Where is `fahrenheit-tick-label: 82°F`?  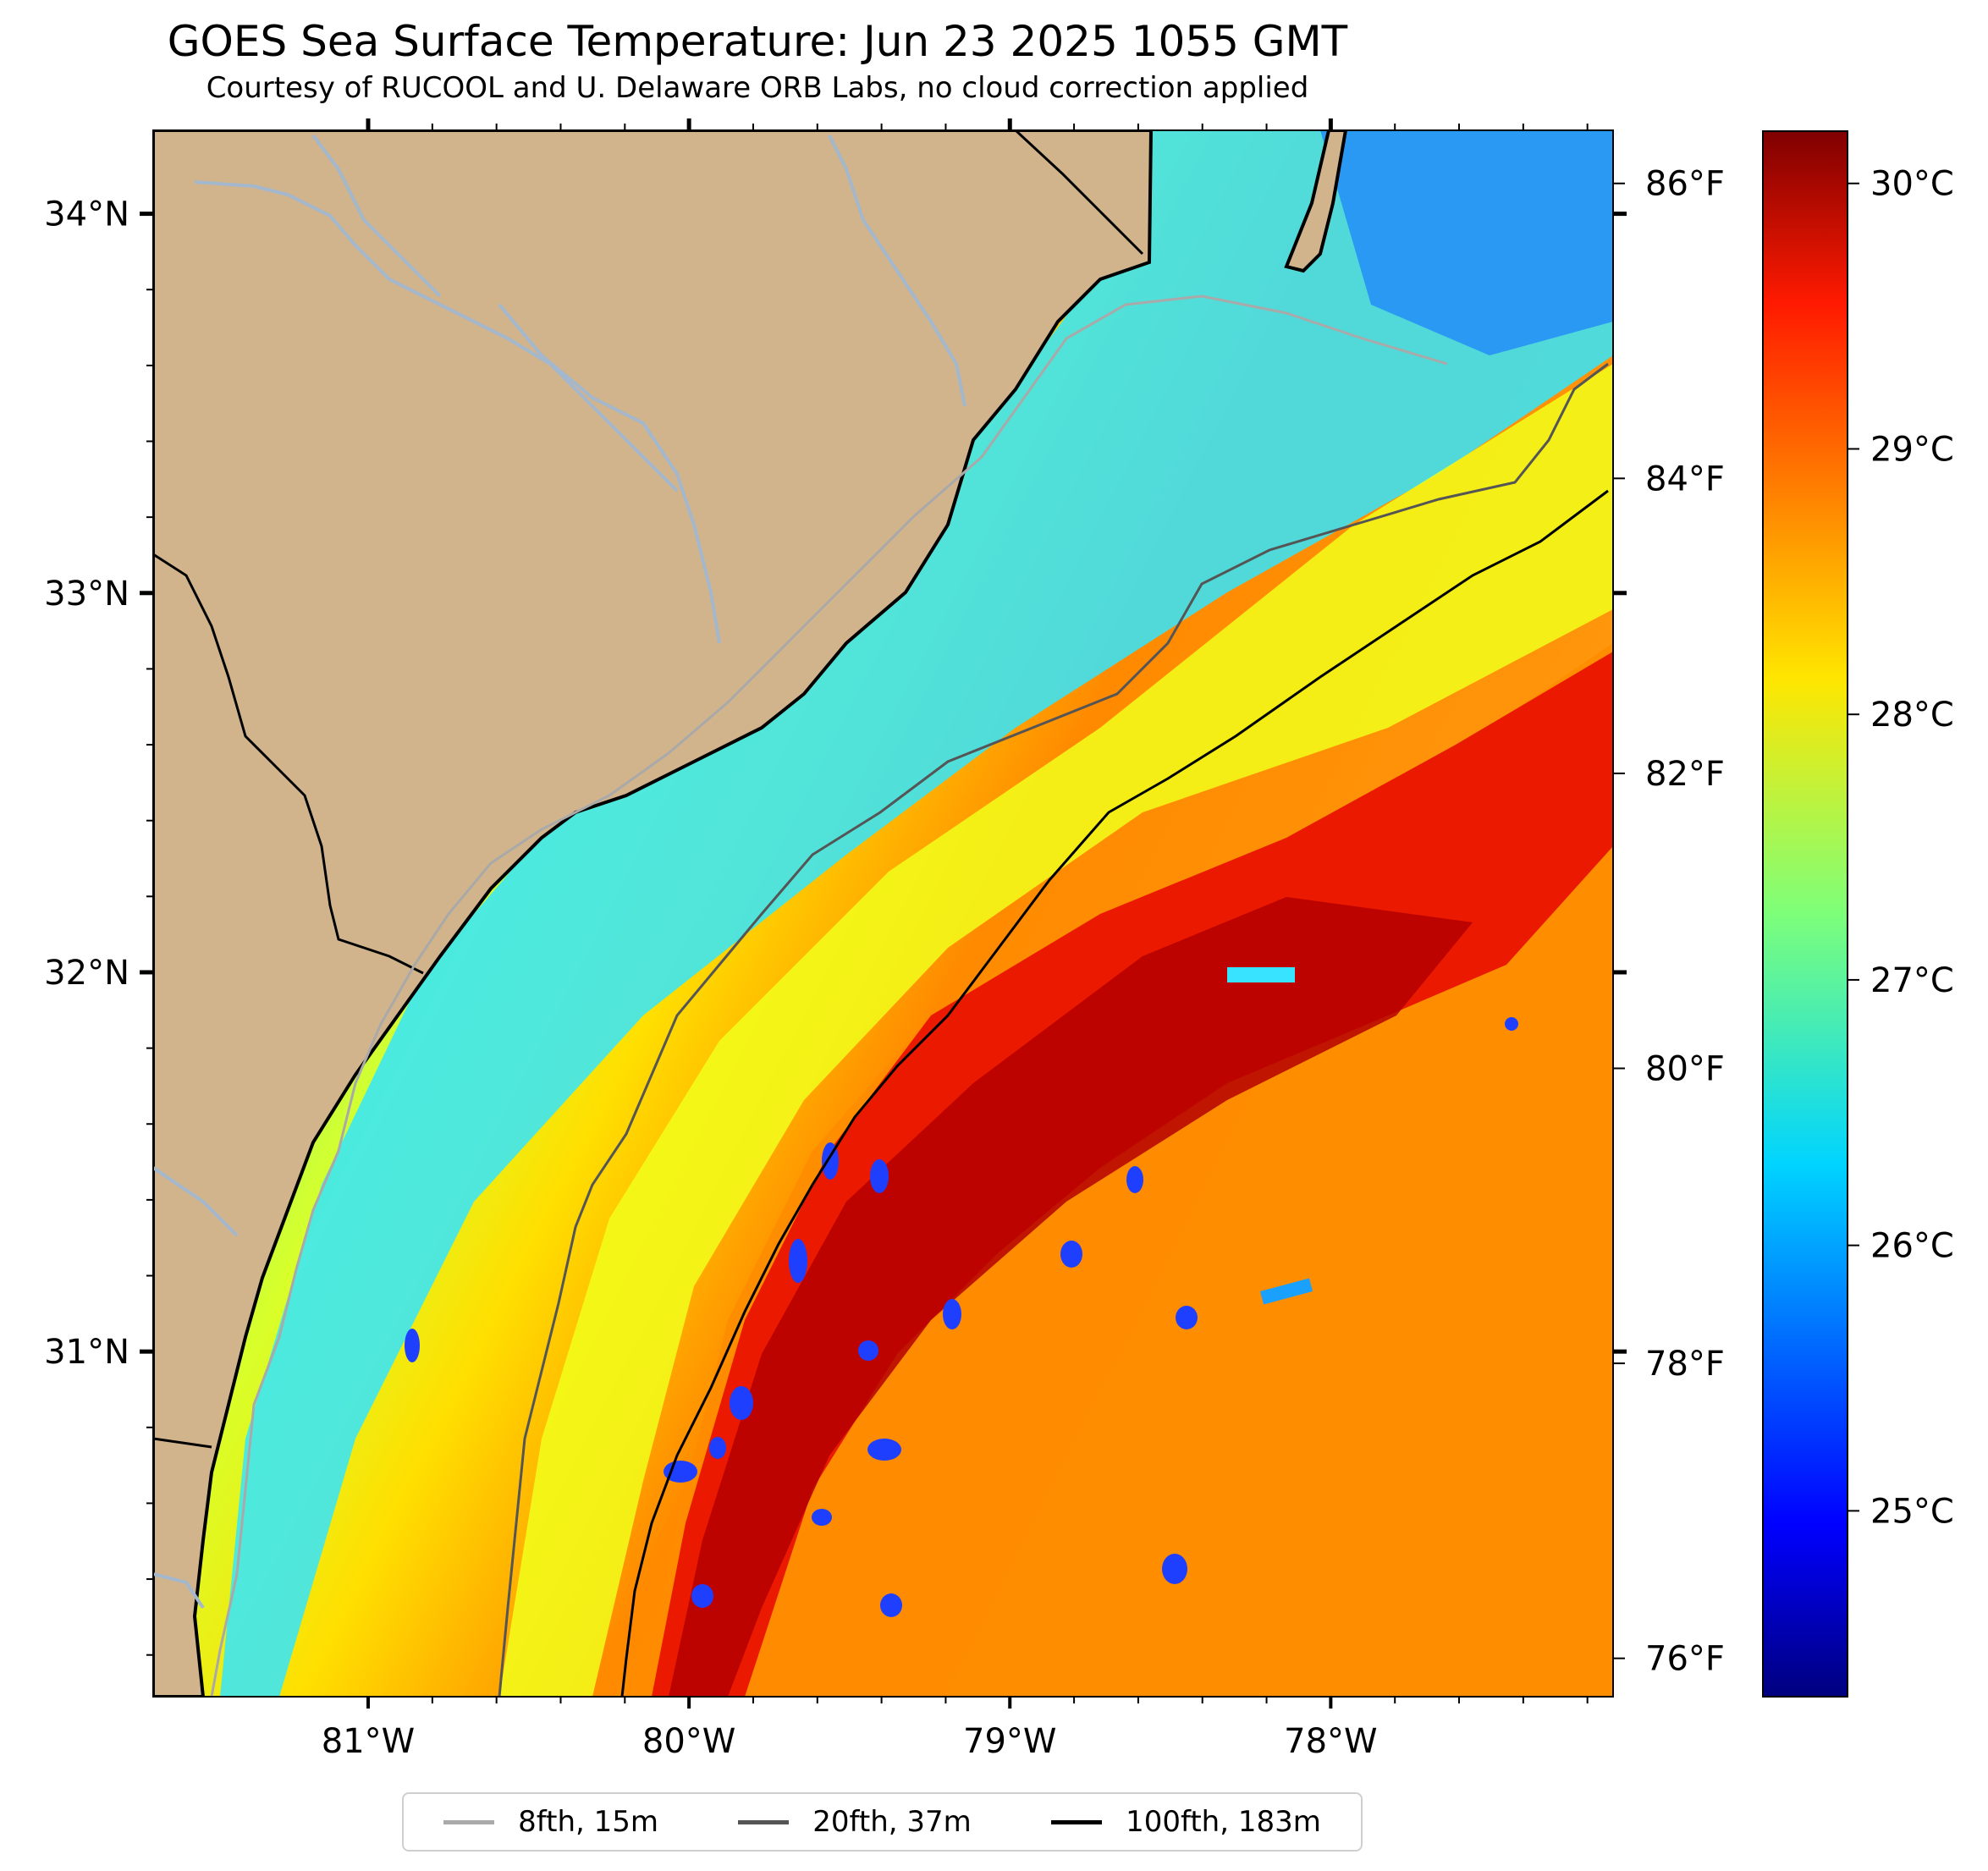
fahrenheit-tick-label: 82°F is located at coordinates (1685, 775).